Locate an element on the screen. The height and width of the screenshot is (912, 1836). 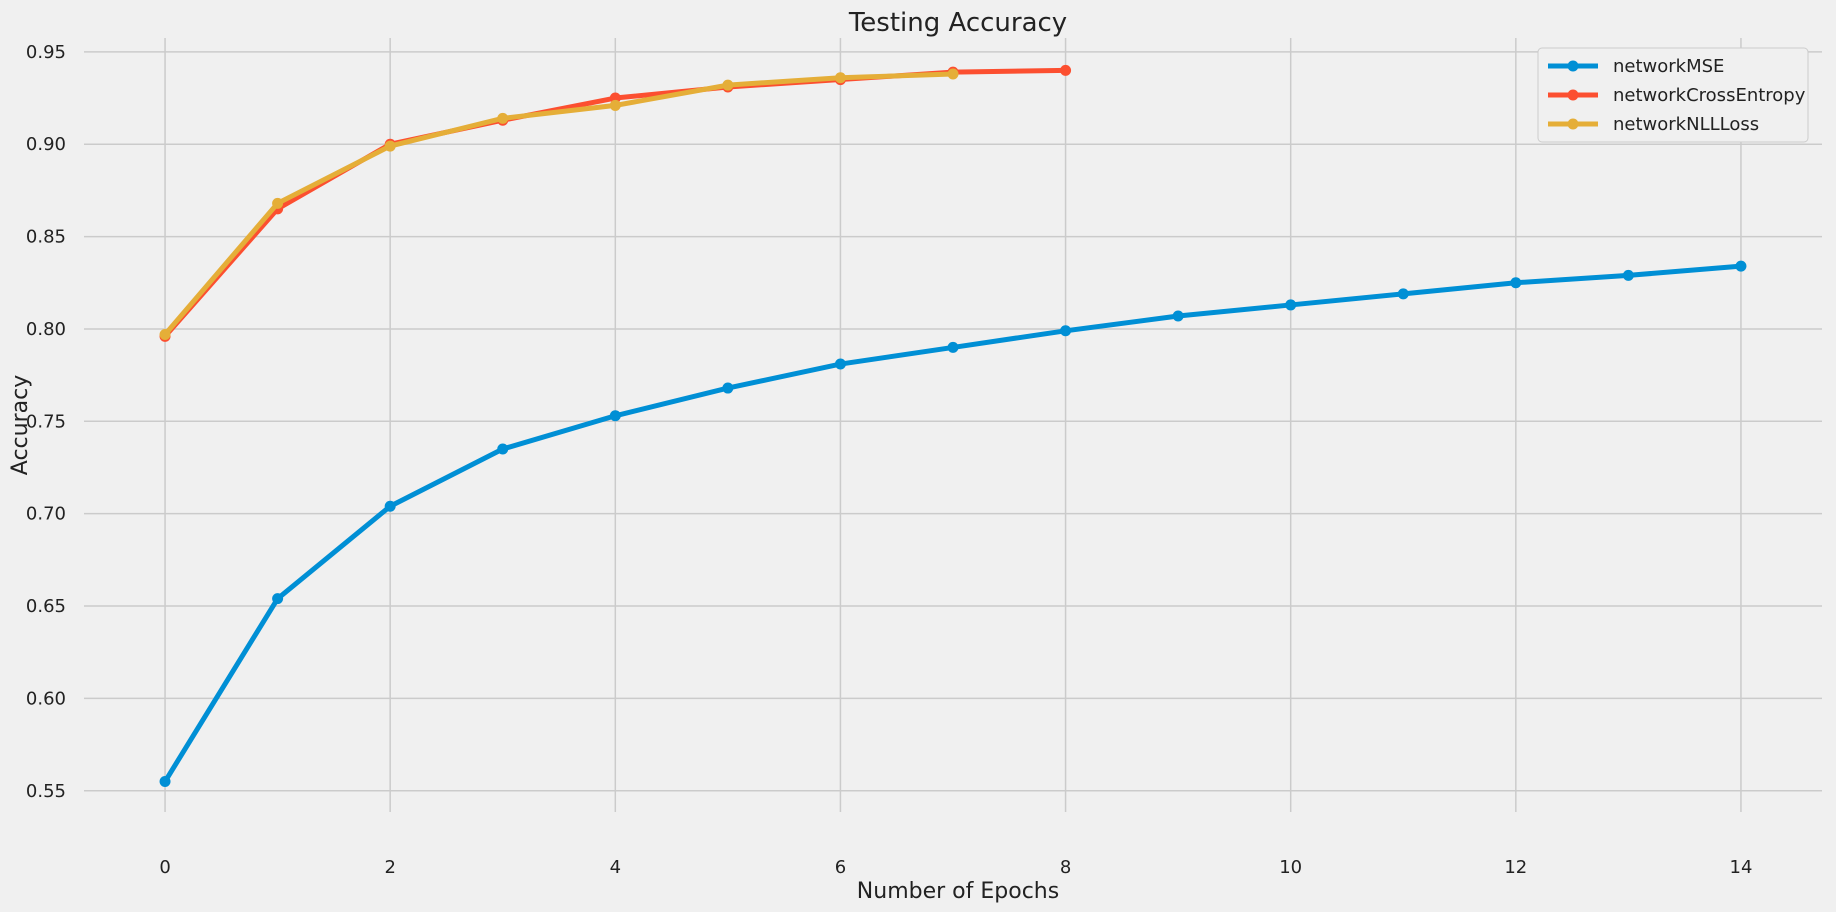
legend-item: networkCrossEntropy is located at coordinates (1677, 95).